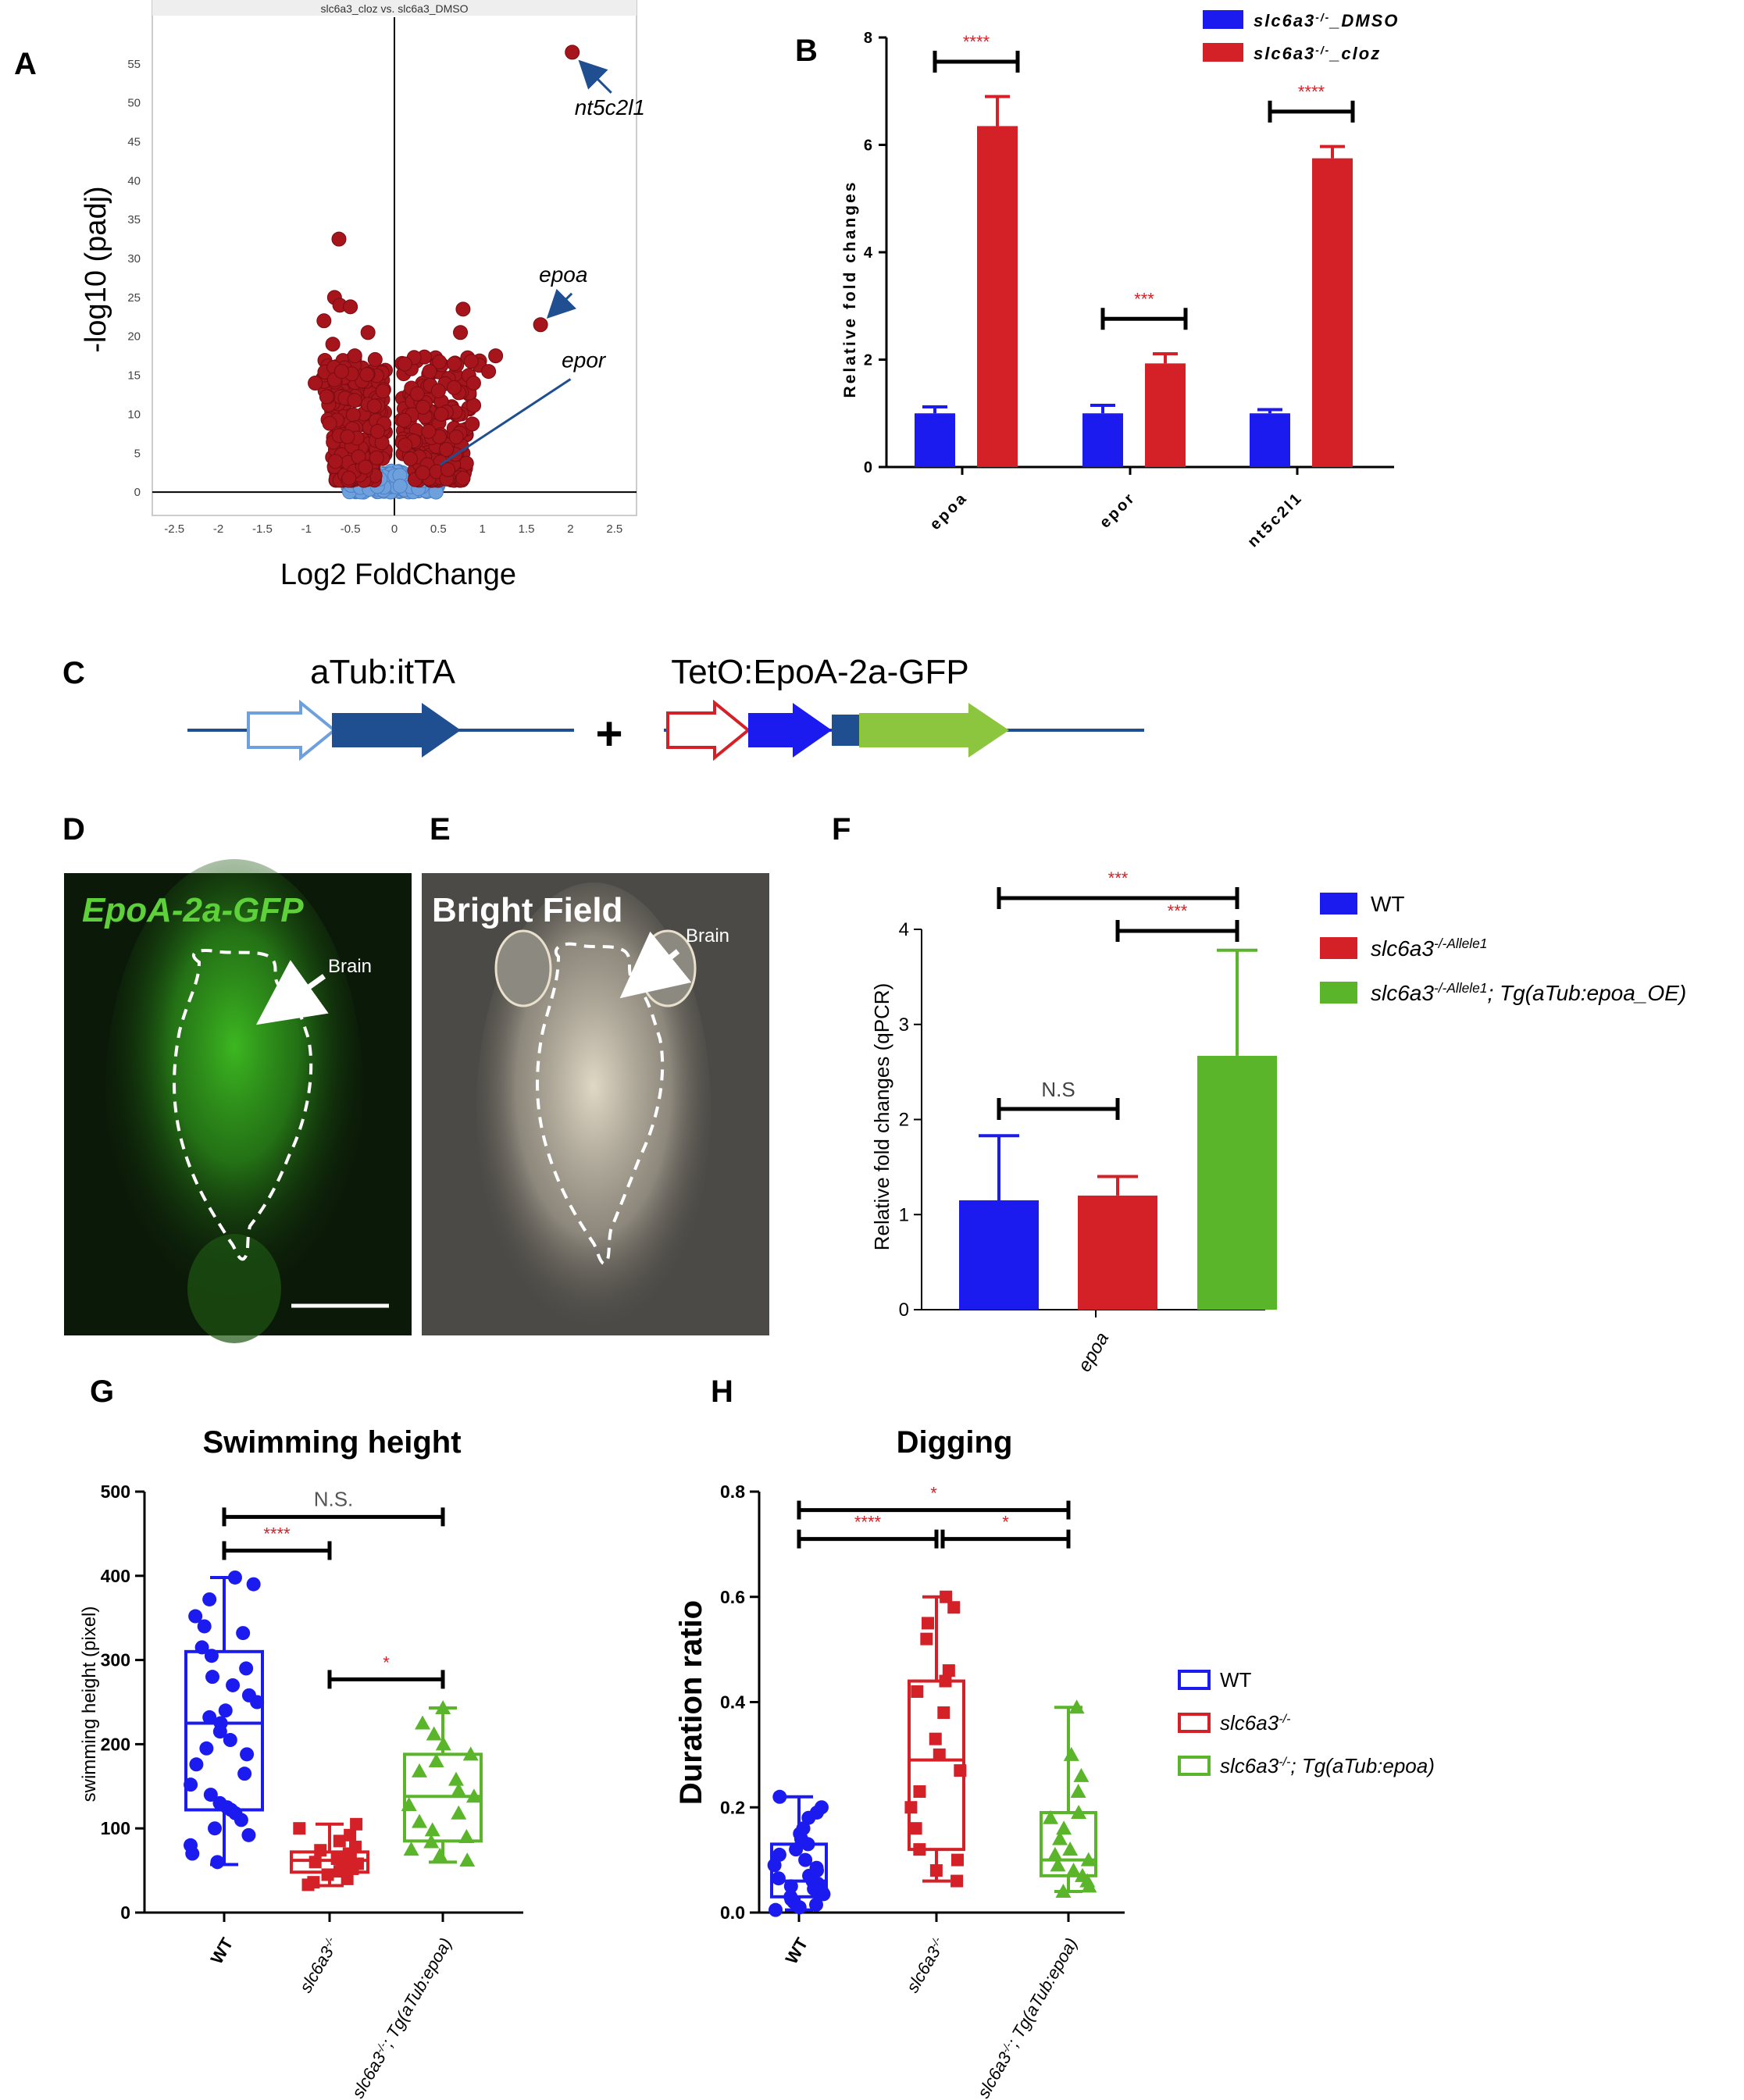 Image resolution: width=1744 pixels, height=2100 pixels. Describe the element at coordinates (977, 42) in the screenshot. I see `panel-b-sig-label: ****` at that location.